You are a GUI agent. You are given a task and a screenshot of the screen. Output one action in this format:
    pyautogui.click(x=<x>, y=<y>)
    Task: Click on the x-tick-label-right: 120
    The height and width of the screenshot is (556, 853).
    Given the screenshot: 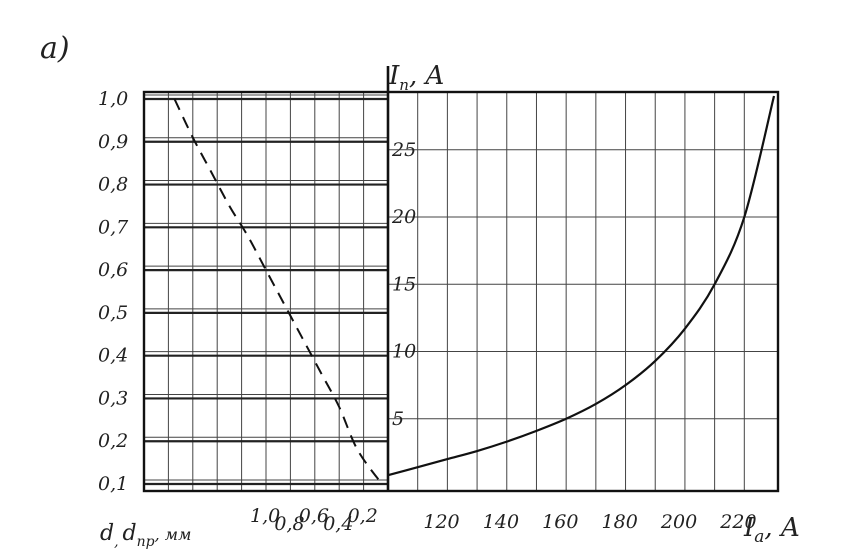 What is the action you would take?
    pyautogui.click(x=441, y=522)
    